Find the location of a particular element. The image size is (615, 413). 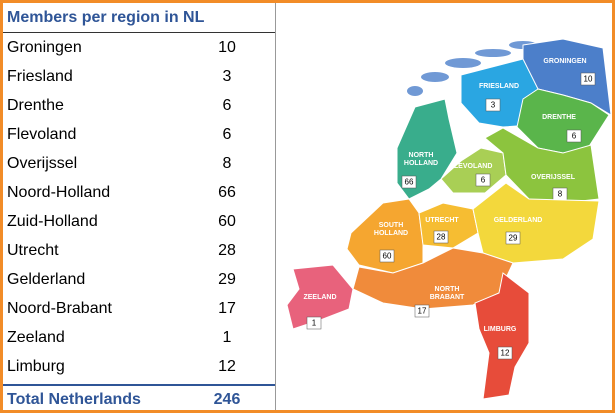

province-value: 8 is located at coordinates (560, 194).